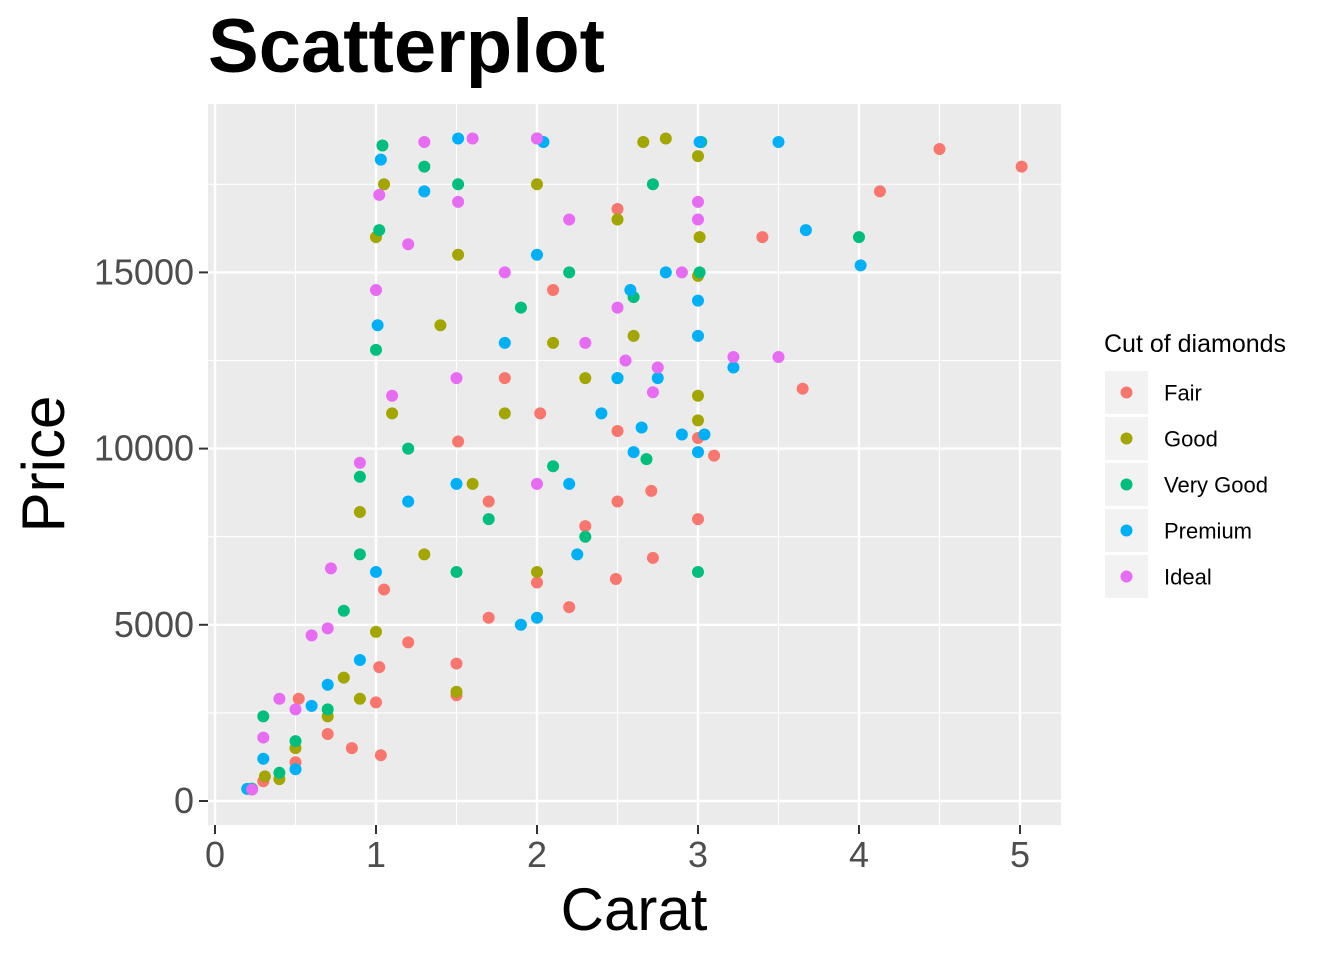 The image size is (1344, 960). Describe the element at coordinates (617, 850) in the screenshot. I see `x-axis-ticks: 0 1 2 3 4 5` at that location.